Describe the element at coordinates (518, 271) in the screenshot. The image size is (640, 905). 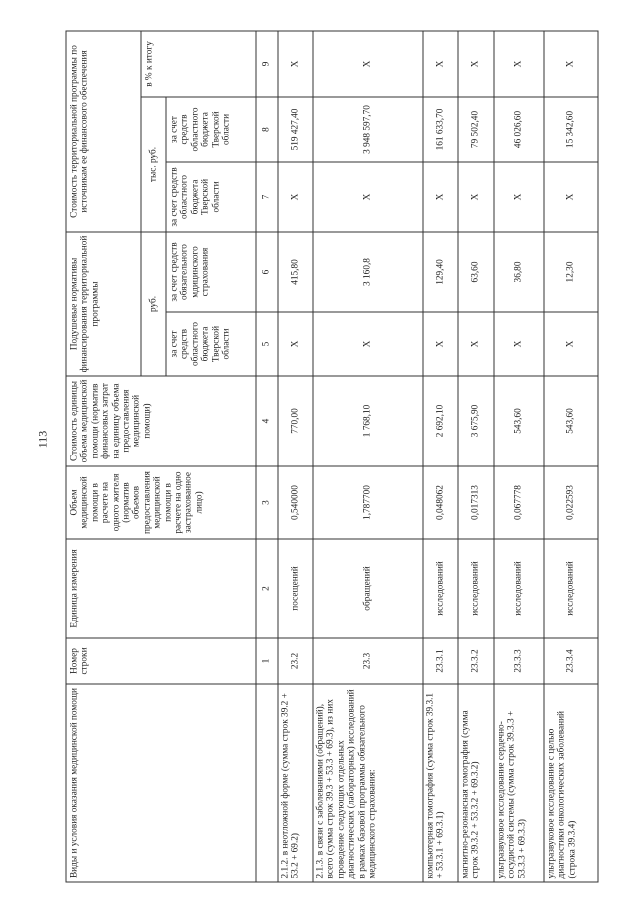
I see `table-cell: 36,80` at that location.